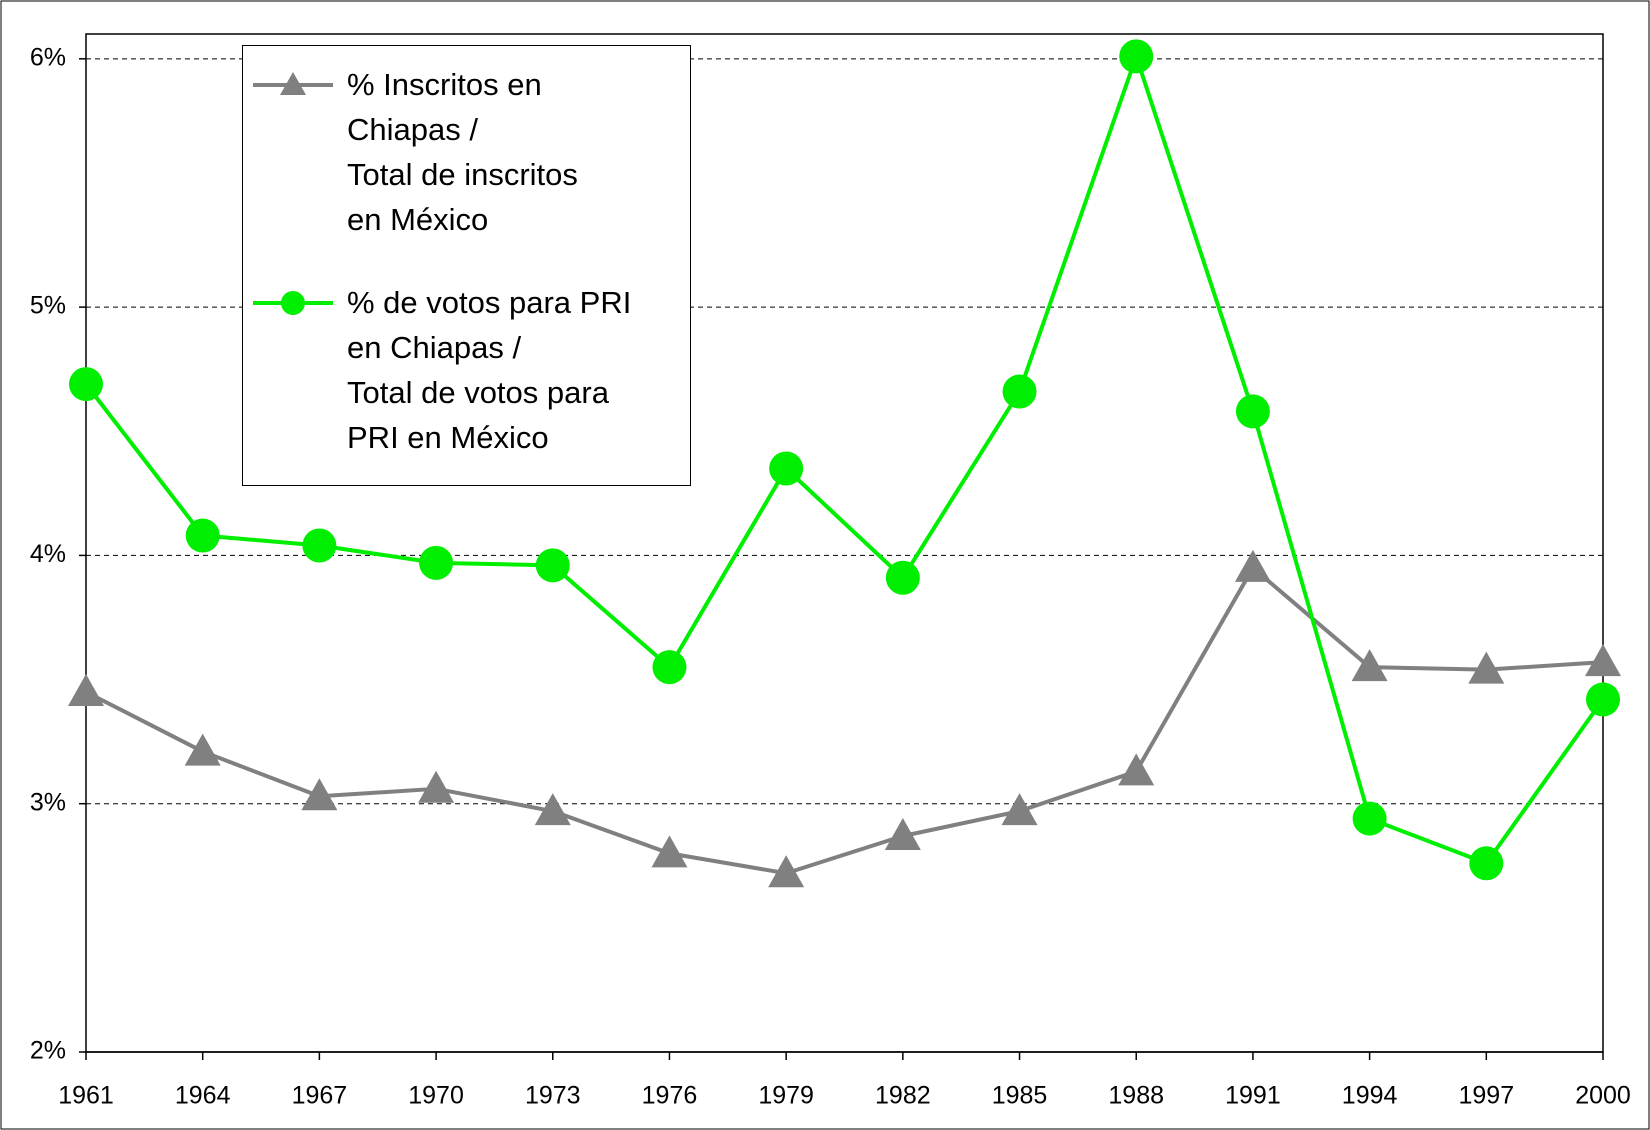 Image resolution: width=1650 pixels, height=1130 pixels. I want to click on x-tick-label: 1967, so click(320, 1096).